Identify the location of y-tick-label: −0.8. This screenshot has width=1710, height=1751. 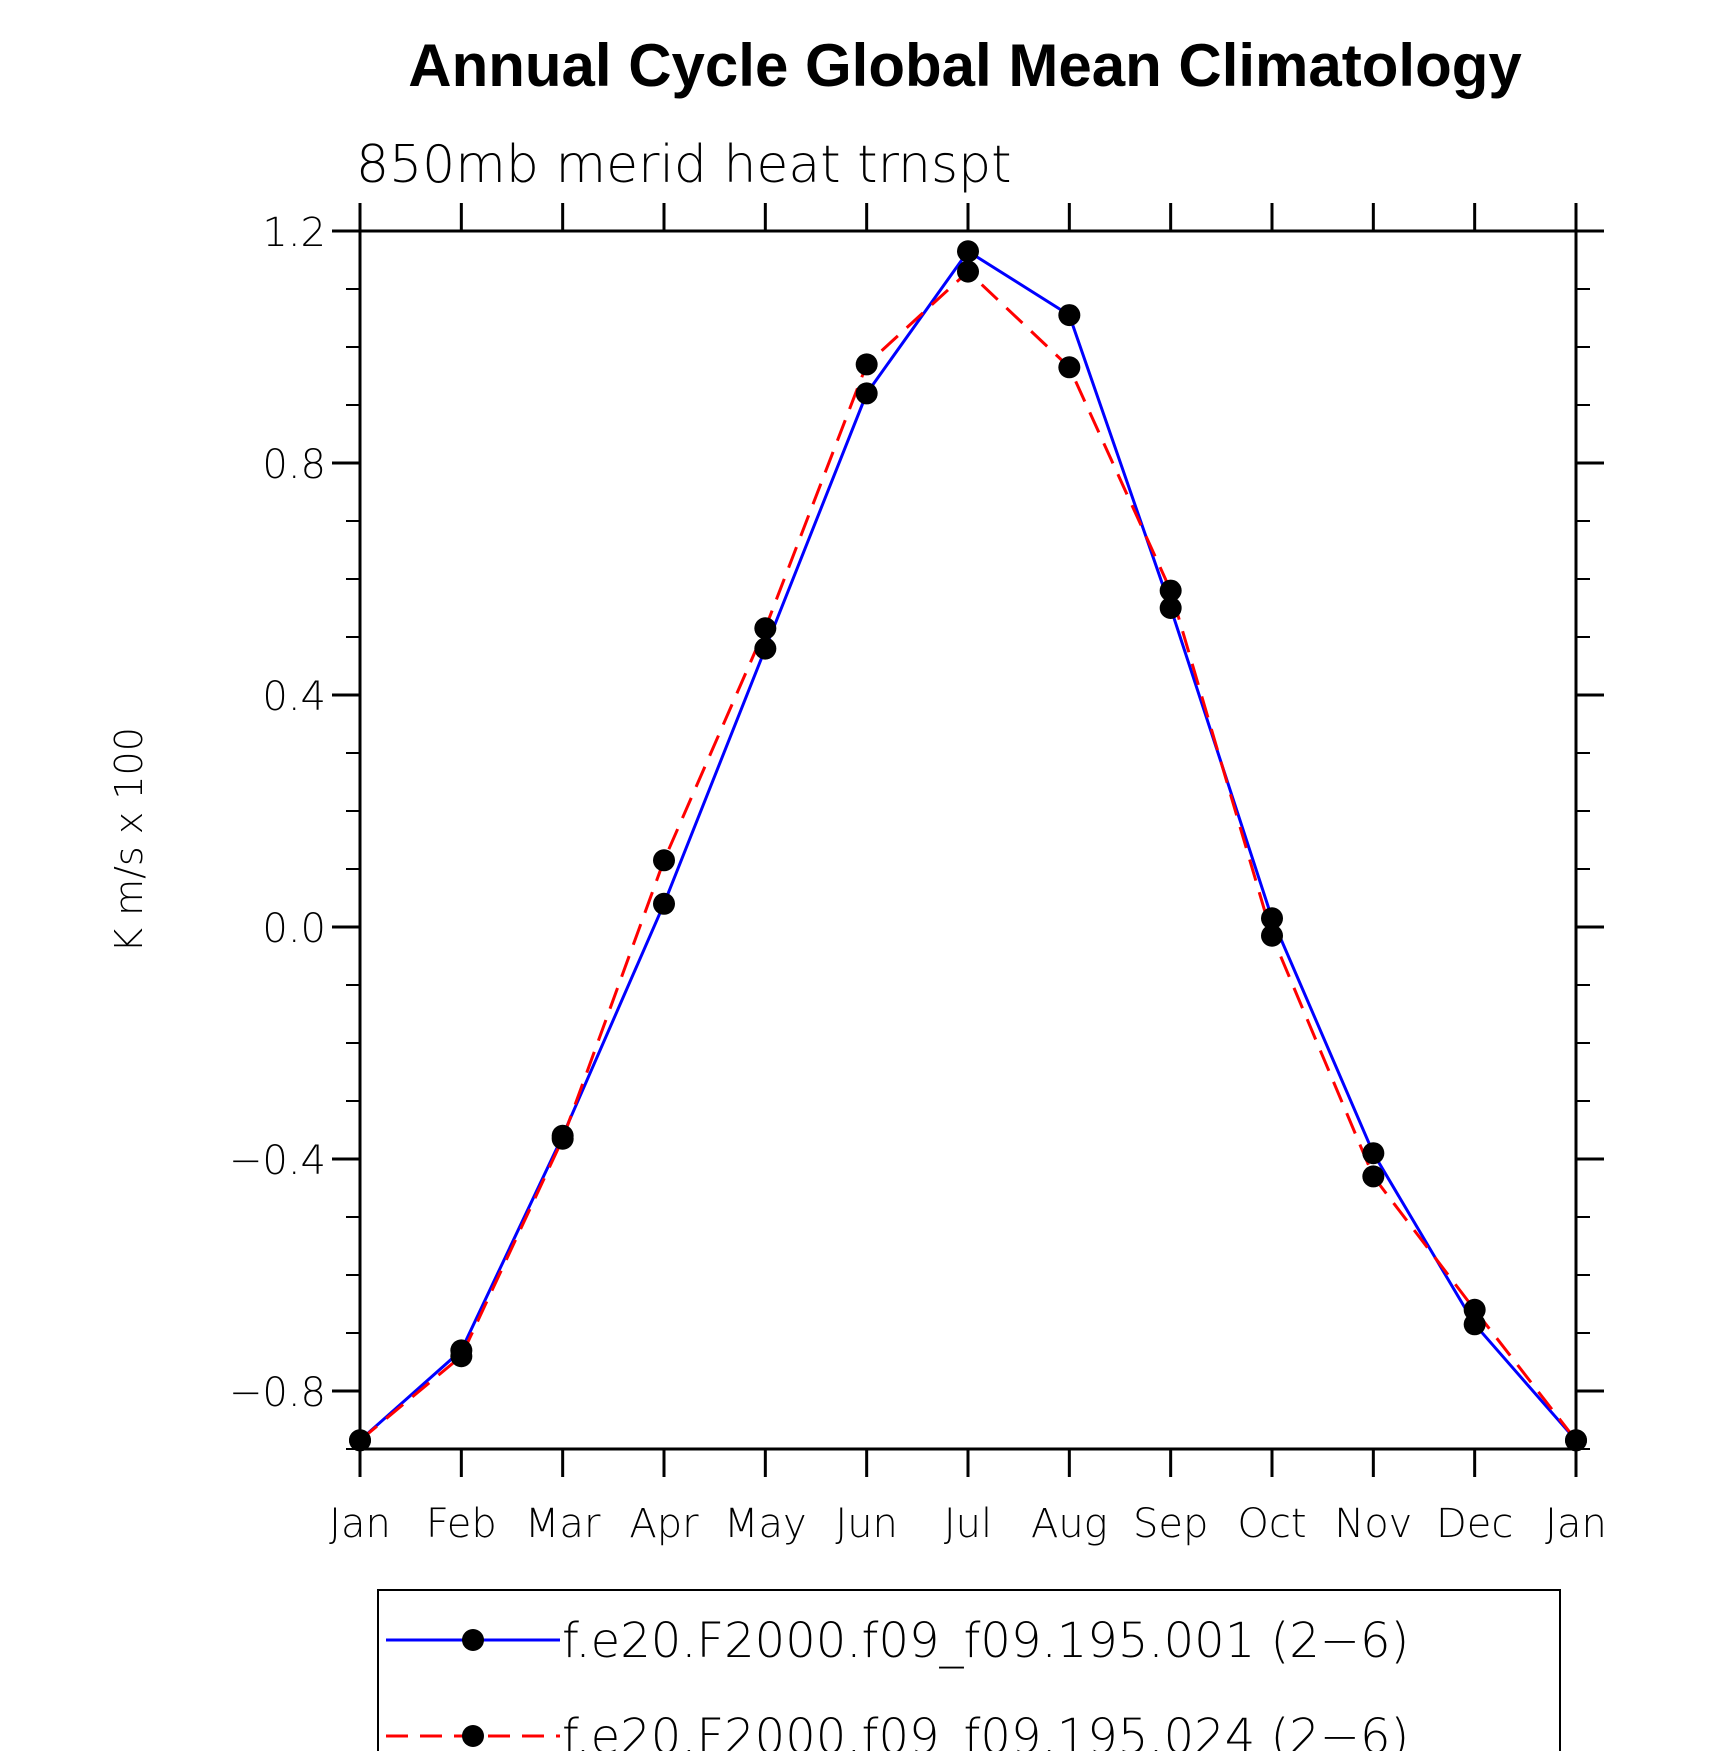
(277, 1393).